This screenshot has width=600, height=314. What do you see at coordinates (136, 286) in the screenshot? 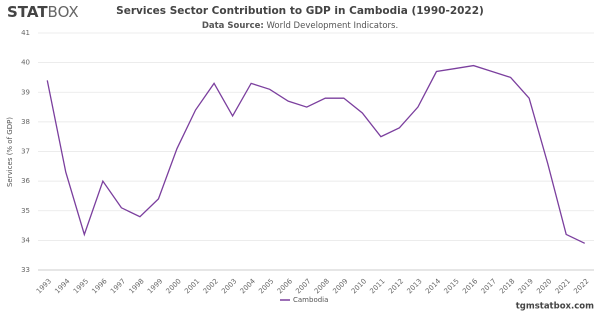
I see `x-tick-label: 1998` at bounding box center [136, 286].